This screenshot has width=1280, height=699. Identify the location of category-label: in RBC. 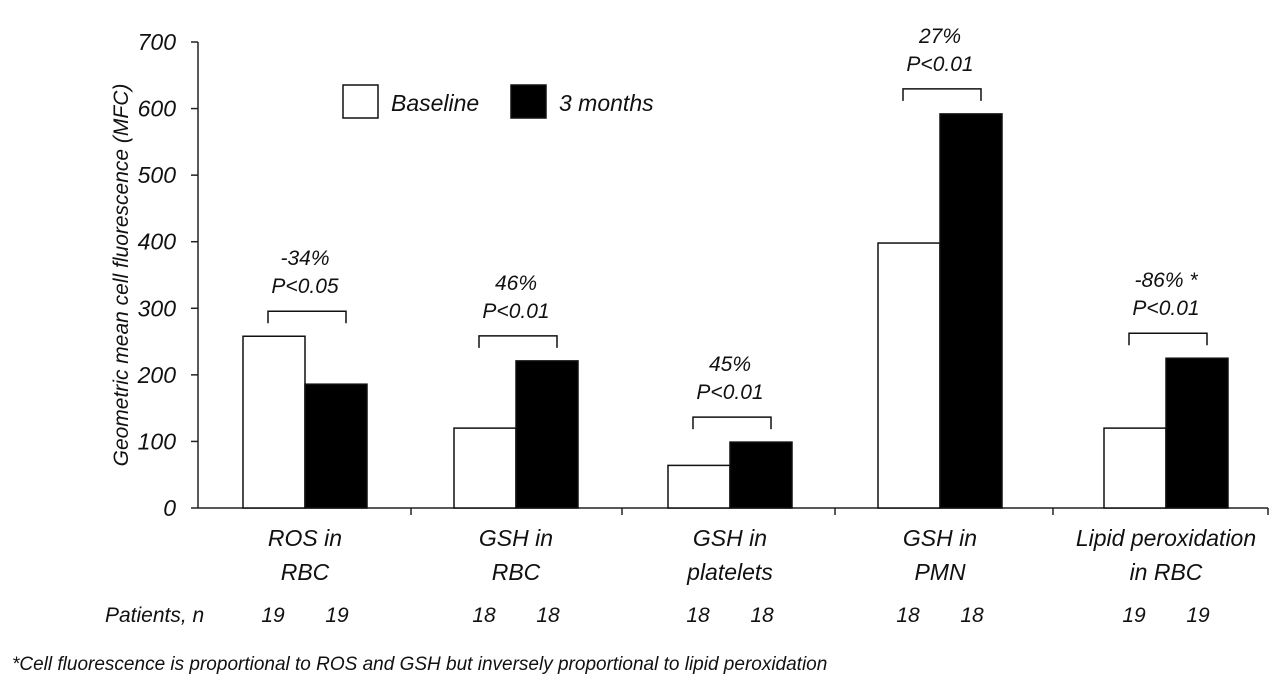
(1166, 572).